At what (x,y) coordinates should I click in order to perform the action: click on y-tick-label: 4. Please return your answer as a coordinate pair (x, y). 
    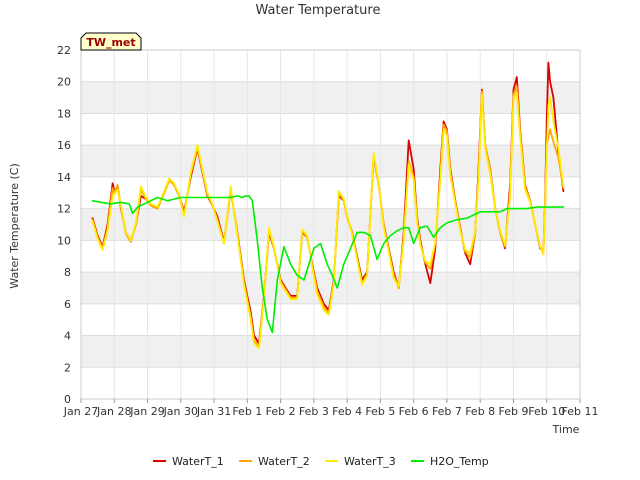
    Looking at the image, I should click on (67, 336).